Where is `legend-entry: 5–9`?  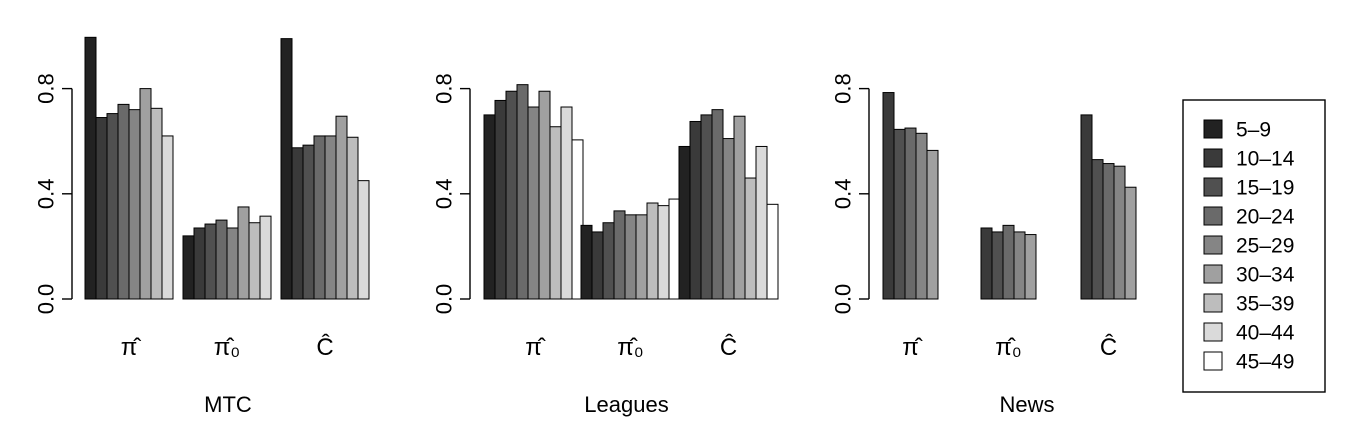 legend-entry: 5–9 is located at coordinates (1253, 130).